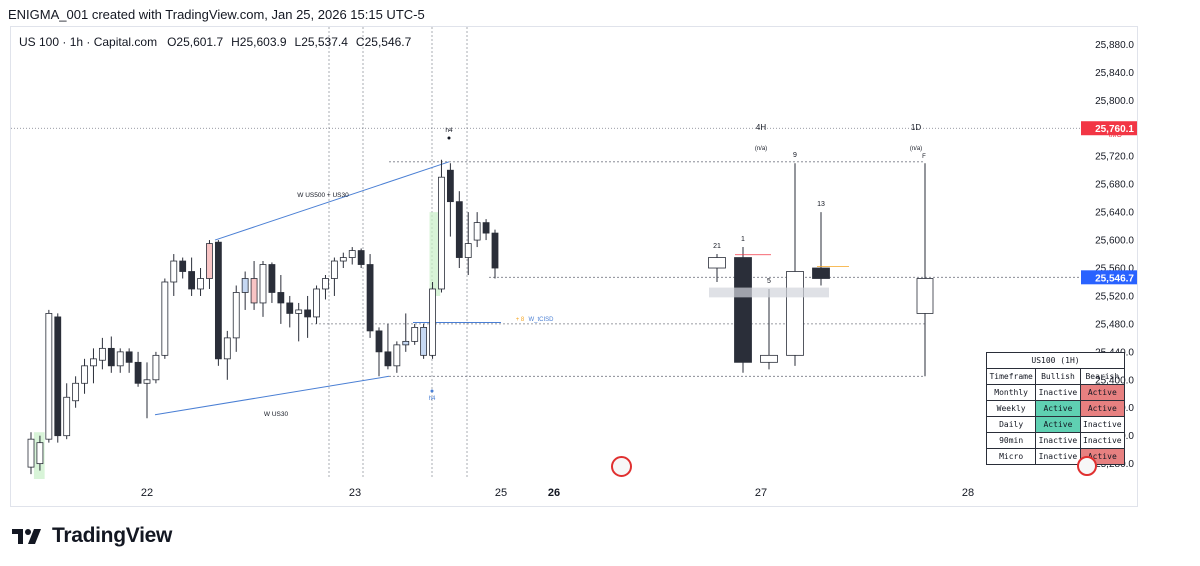 This screenshot has height=566, width=1200. I want to click on htf-header-4h: 4H, so click(761, 127).